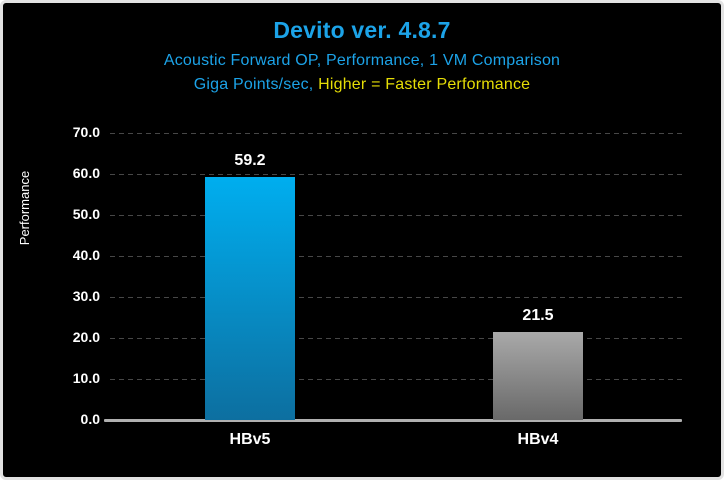 This screenshot has width=724, height=480. What do you see at coordinates (86, 132) in the screenshot?
I see `y-tick-label-70.0: 70.0` at bounding box center [86, 132].